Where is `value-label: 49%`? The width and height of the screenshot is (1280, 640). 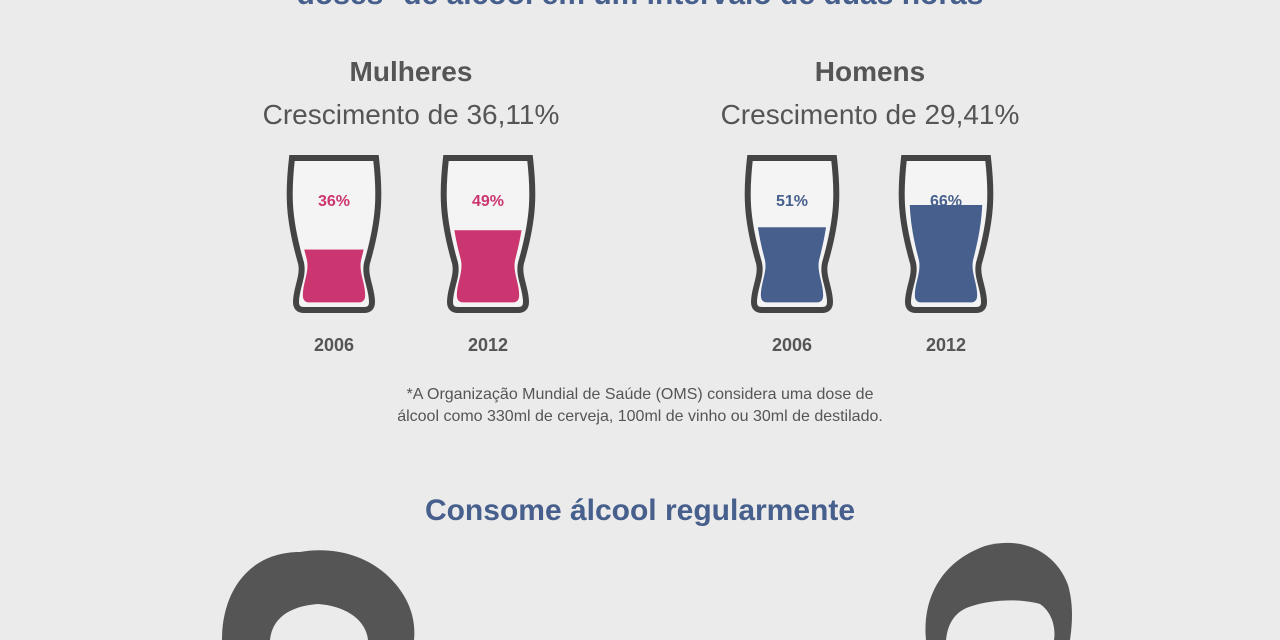 value-label: 49% is located at coordinates (488, 201).